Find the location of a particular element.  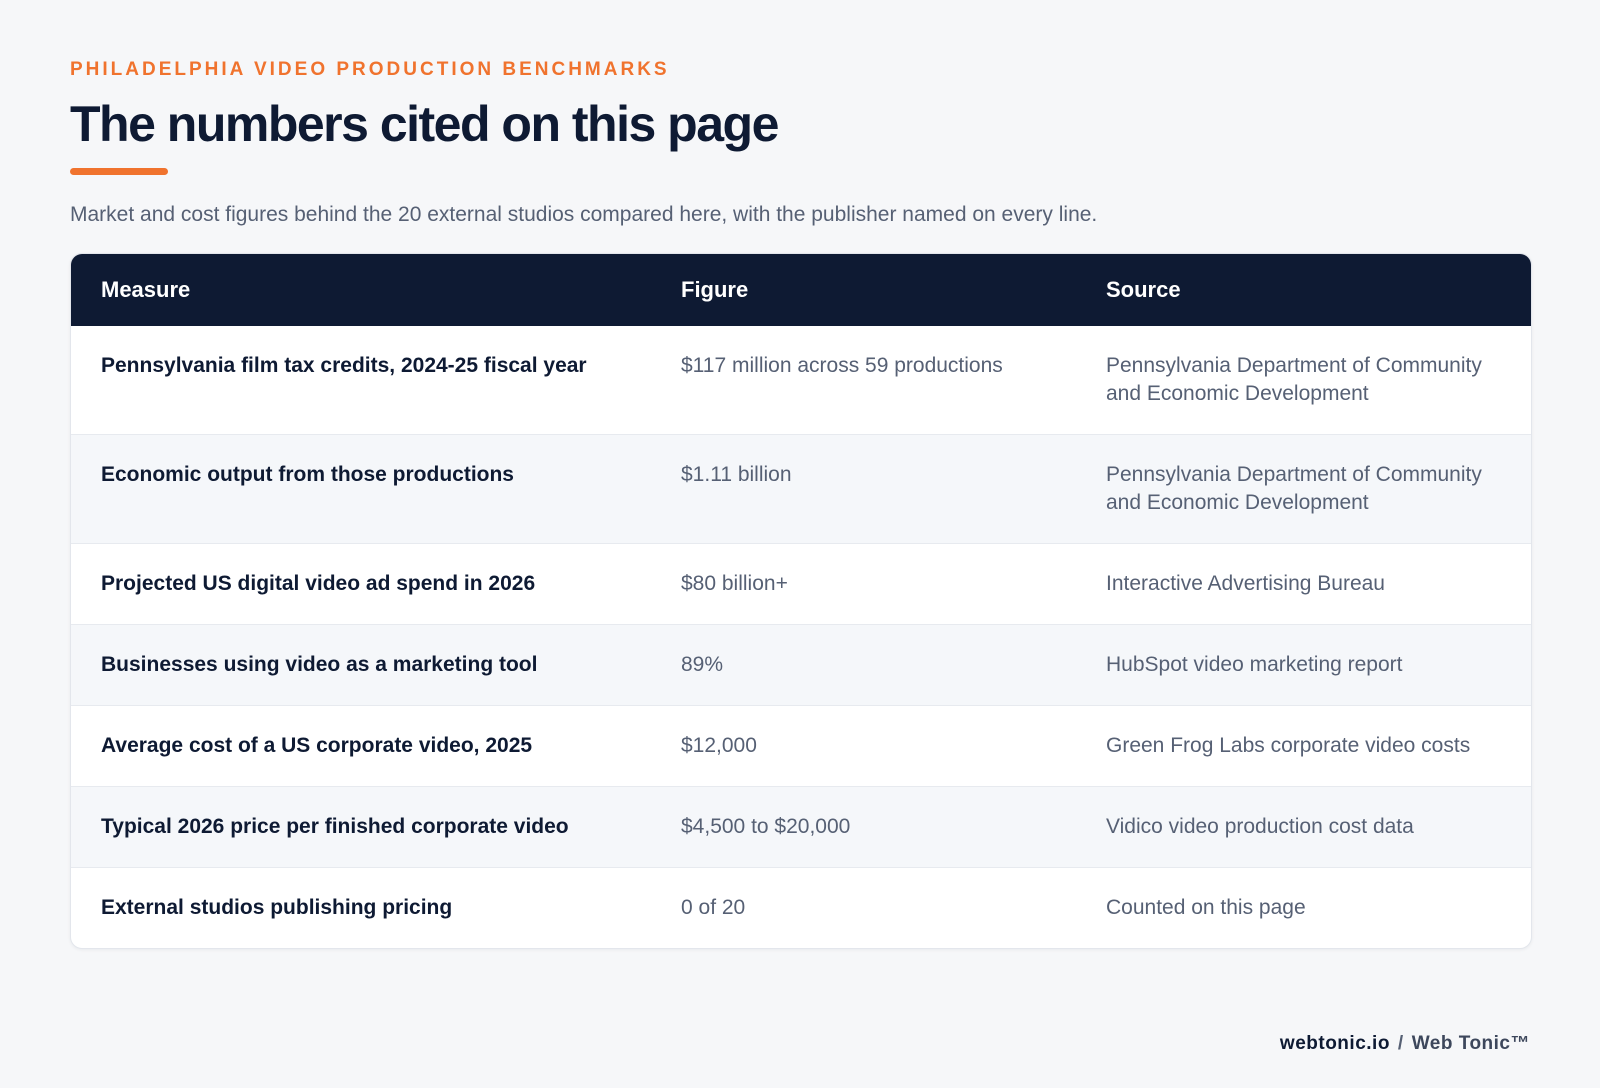

cell-figure: 89% is located at coordinates (702, 664).